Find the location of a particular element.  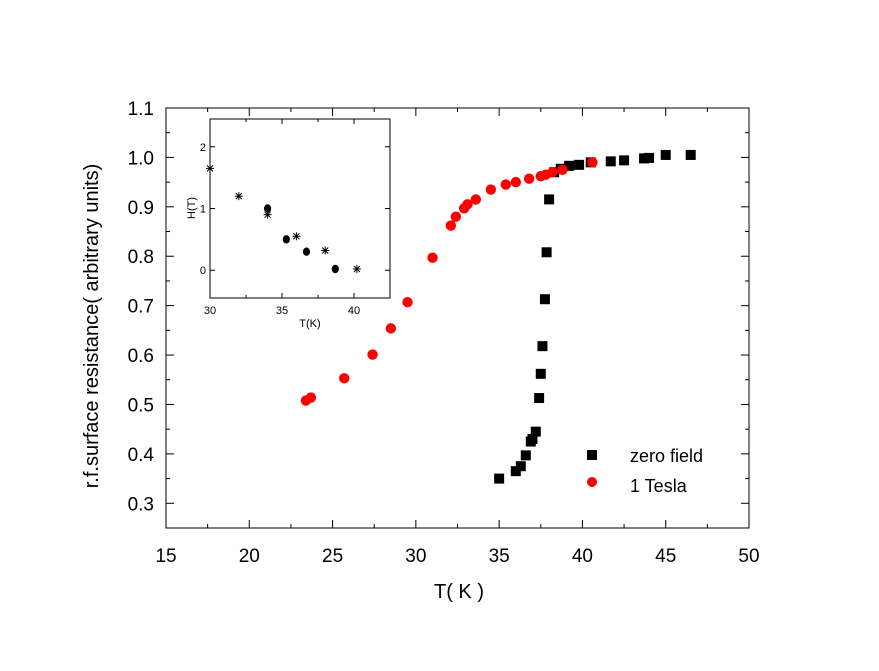

legend: zero field 1 Tesla is located at coordinates (645, 471).